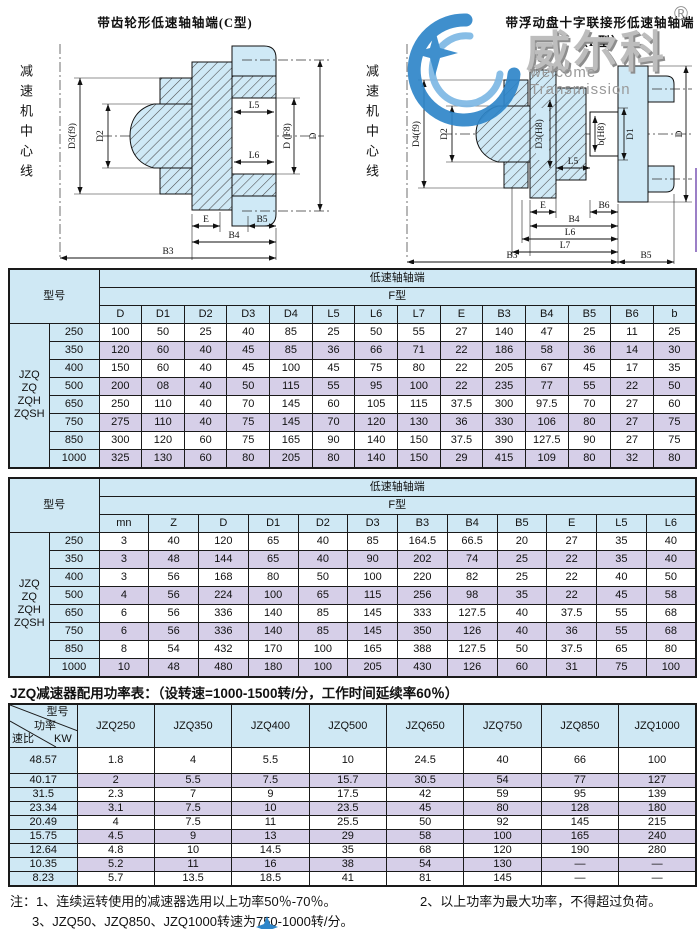 This screenshot has height=929, width=700. Describe the element at coordinates (418, 350) in the screenshot. I see `value-cell: 71` at that location.